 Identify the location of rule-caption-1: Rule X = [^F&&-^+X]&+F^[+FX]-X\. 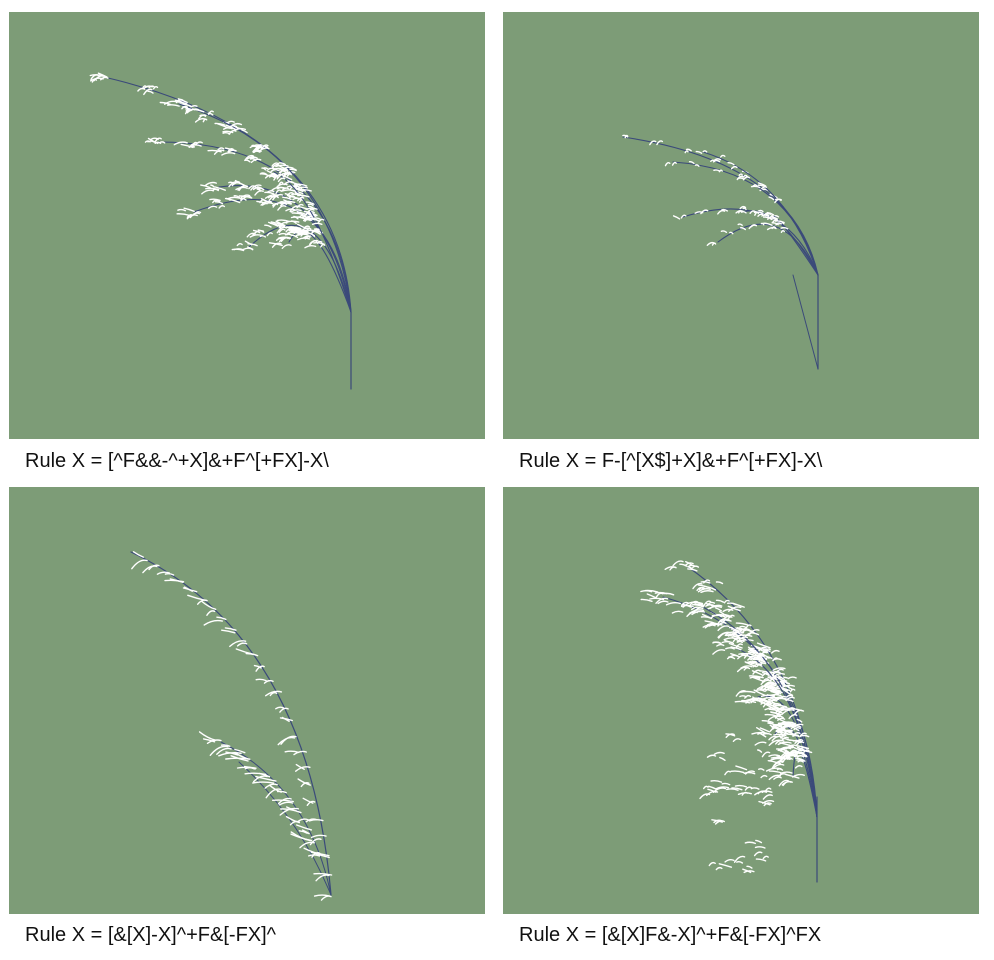
(177, 461).